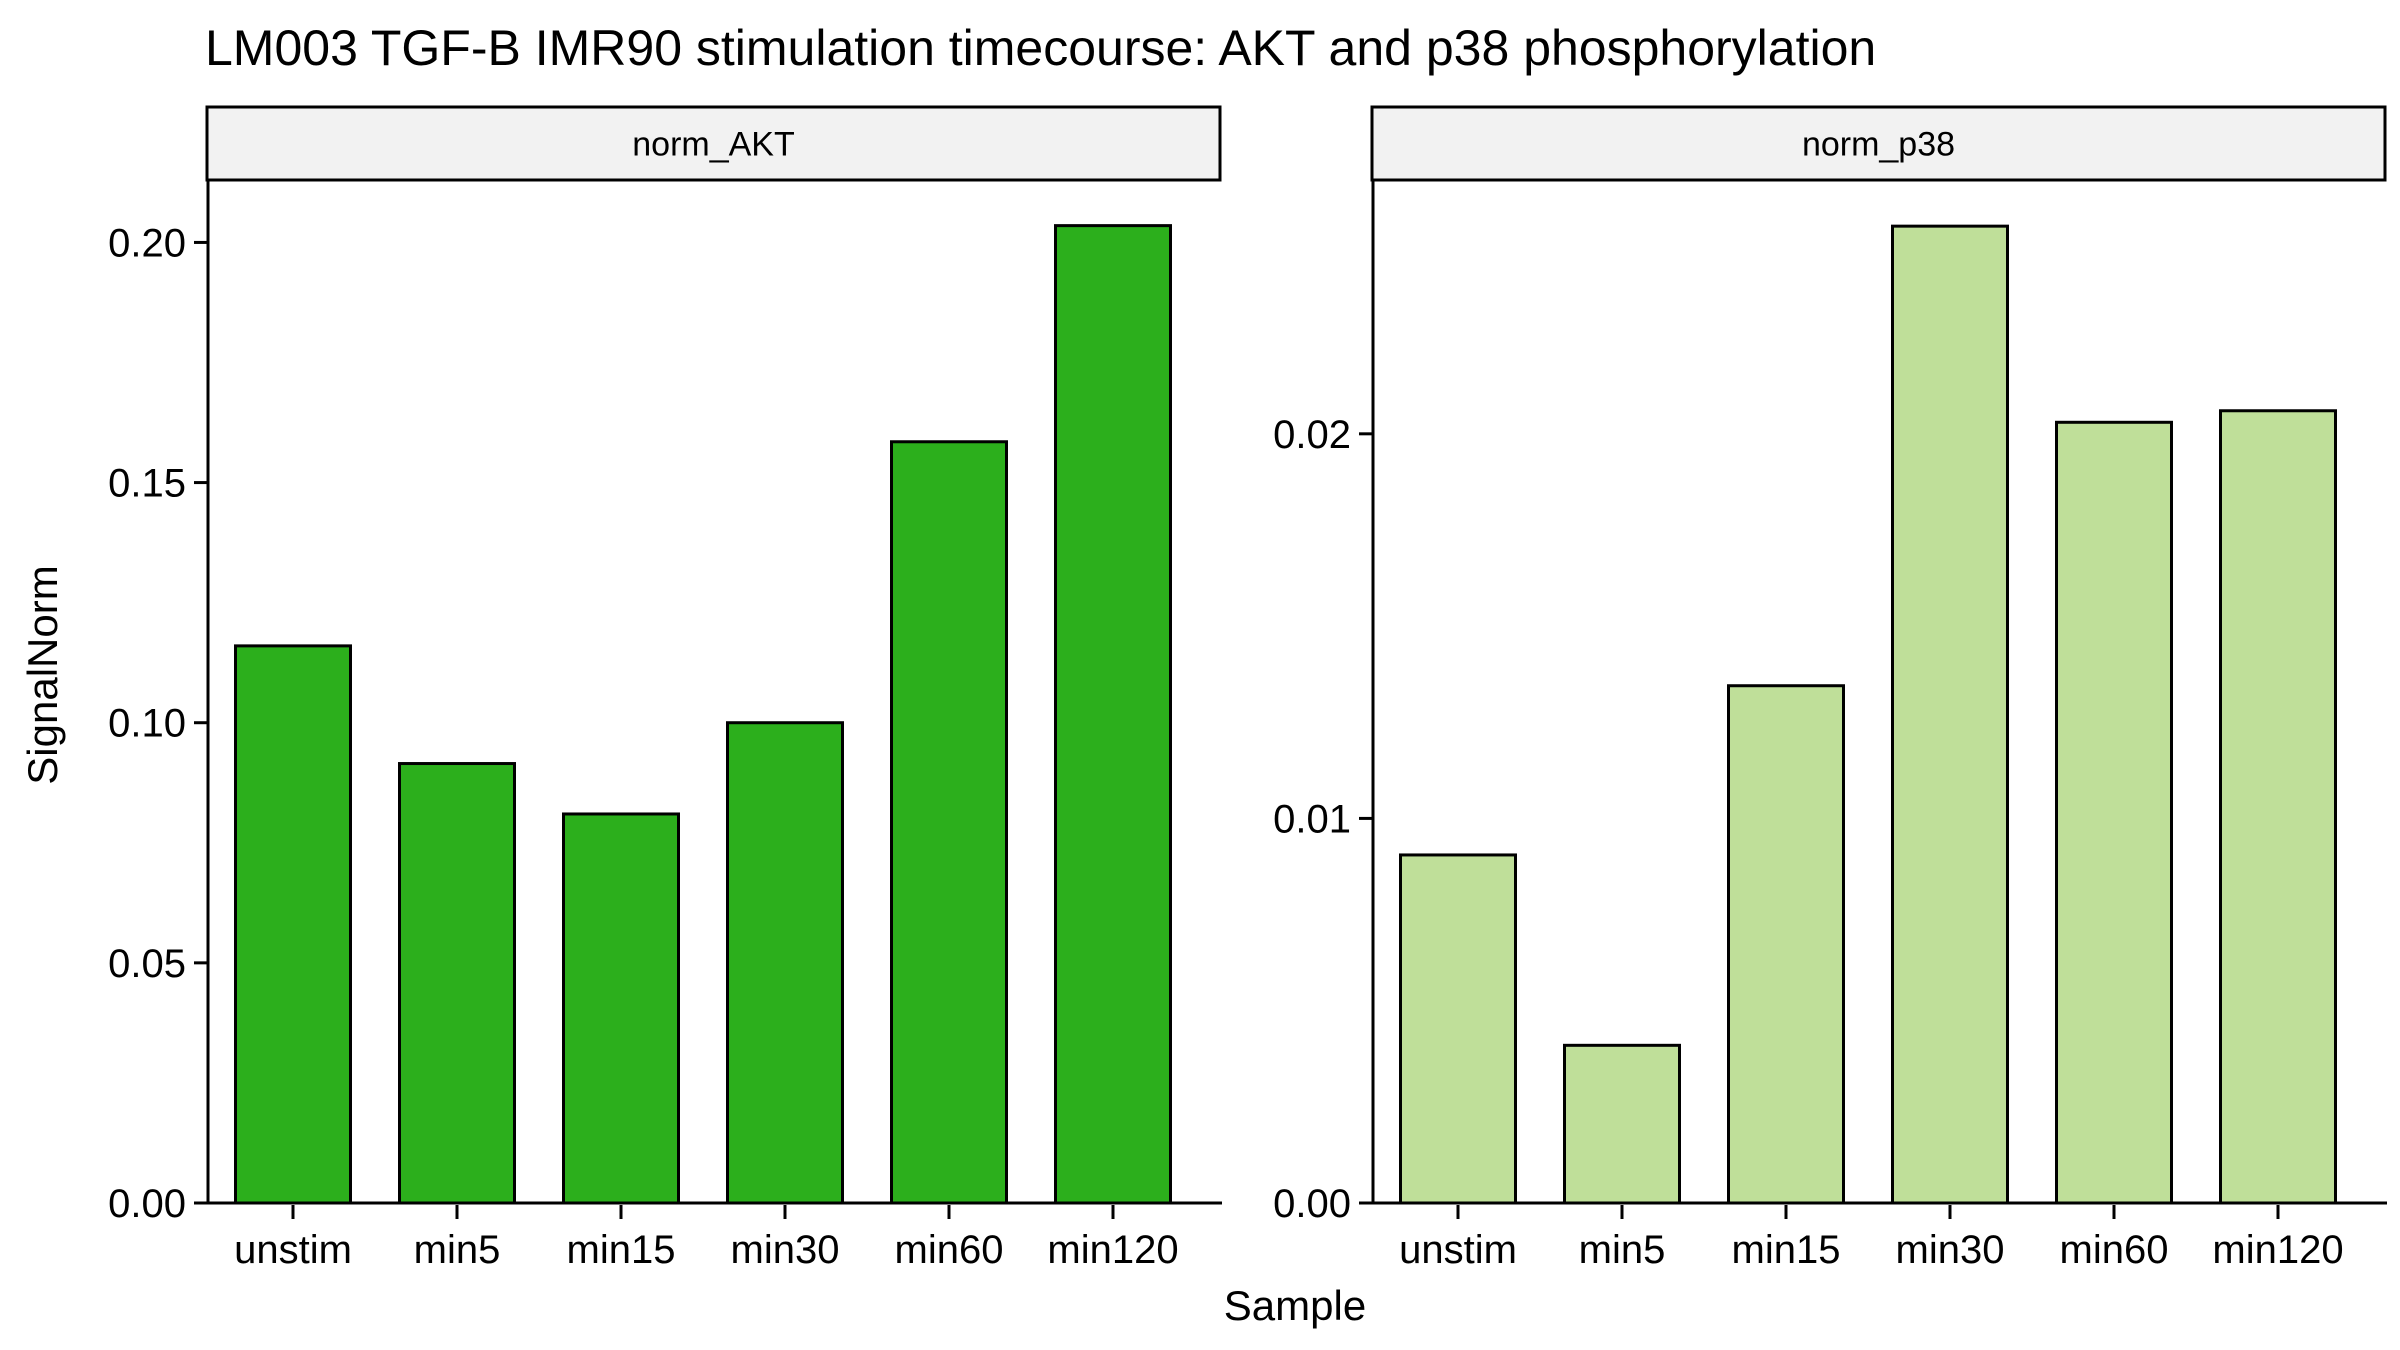  I want to click on y-tick-label: 0.10, so click(147, 724).